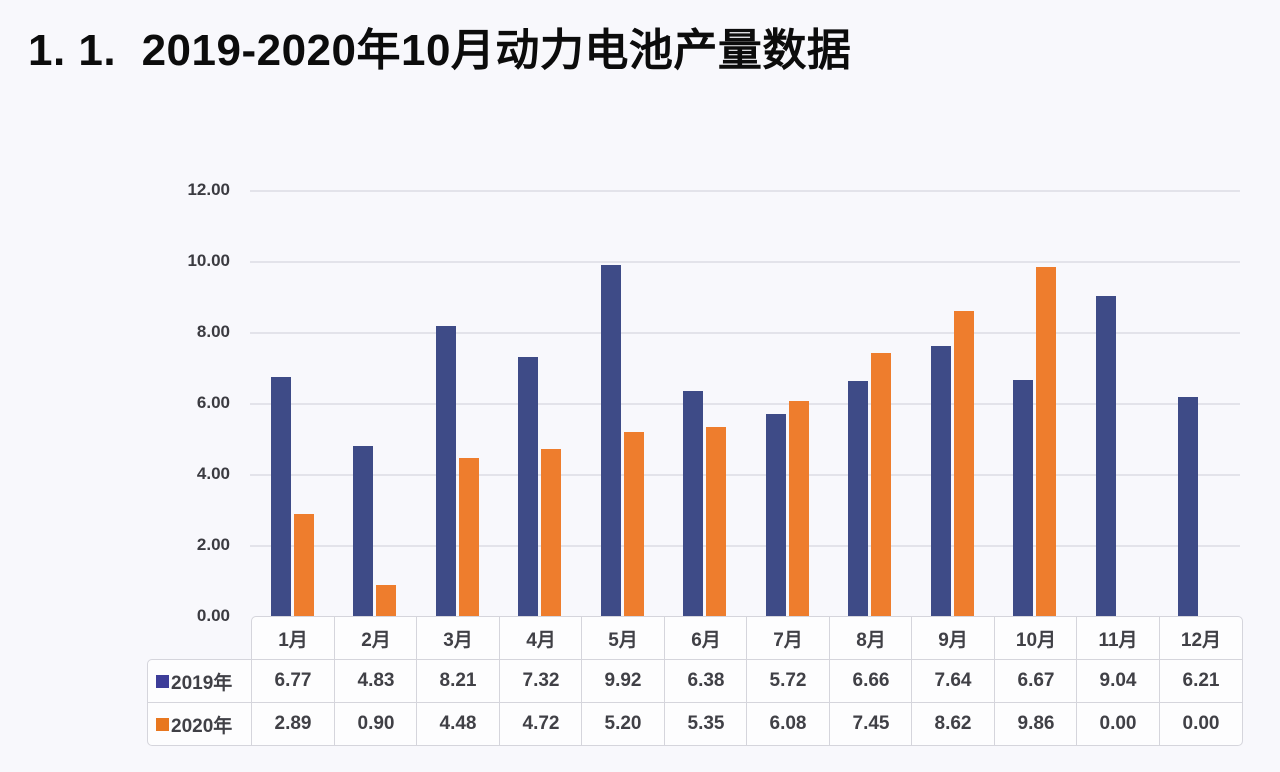 This screenshot has height=772, width=1280. Describe the element at coordinates (458, 724) in the screenshot. I see `value-cell-2020年-3月: 4.48` at that location.